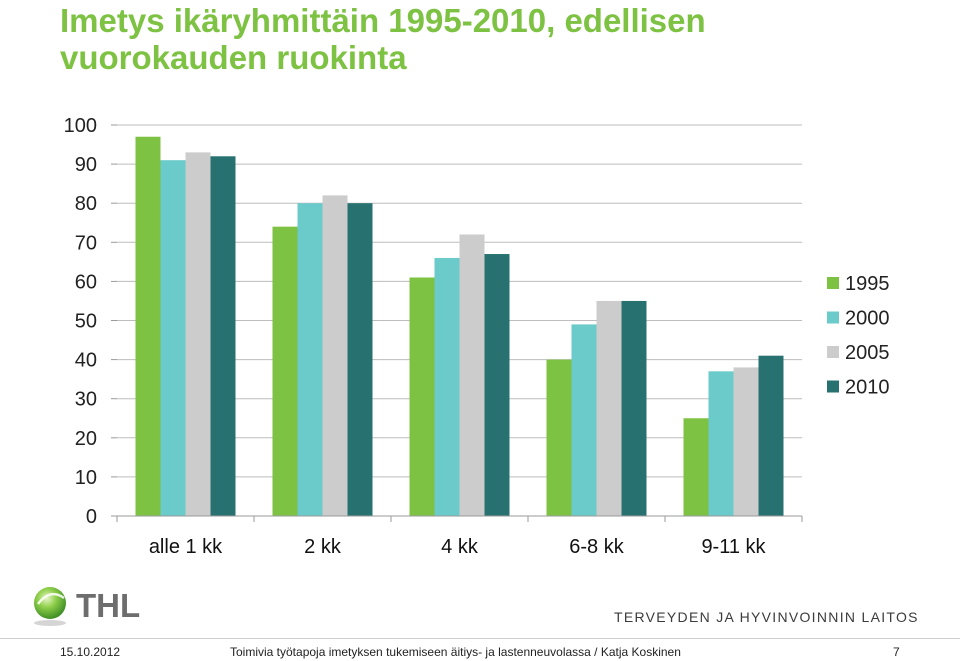 This screenshot has height=661, width=960. I want to click on thl-logo: THL, so click(87, 606).